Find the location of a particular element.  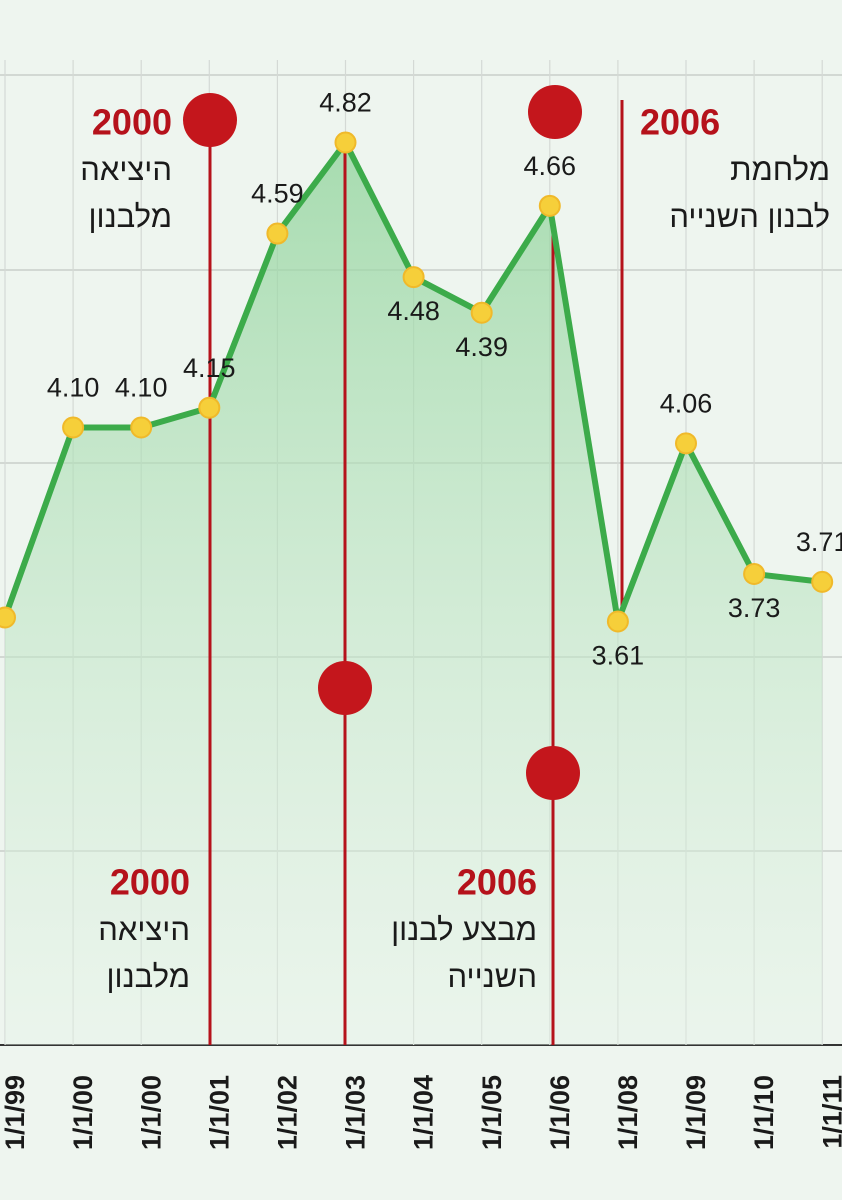

data-label: 3.71 is located at coordinates (819, 542).